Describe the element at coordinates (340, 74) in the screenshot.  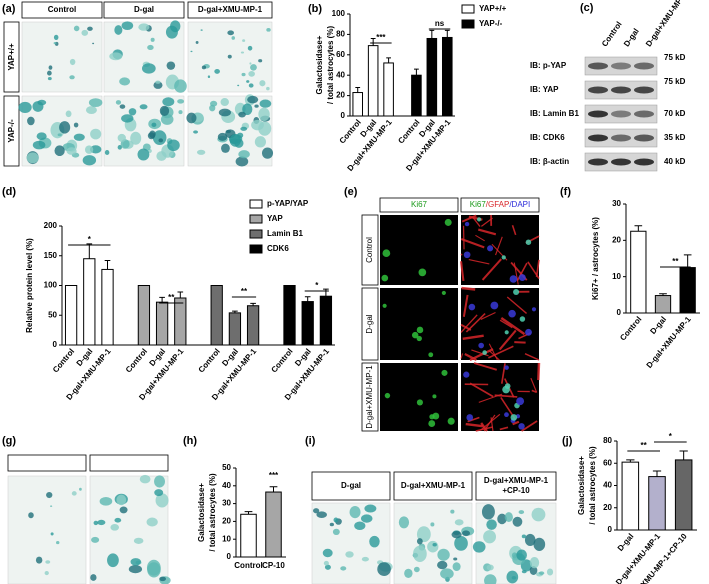
I see `y-tick-label: 40` at that location.